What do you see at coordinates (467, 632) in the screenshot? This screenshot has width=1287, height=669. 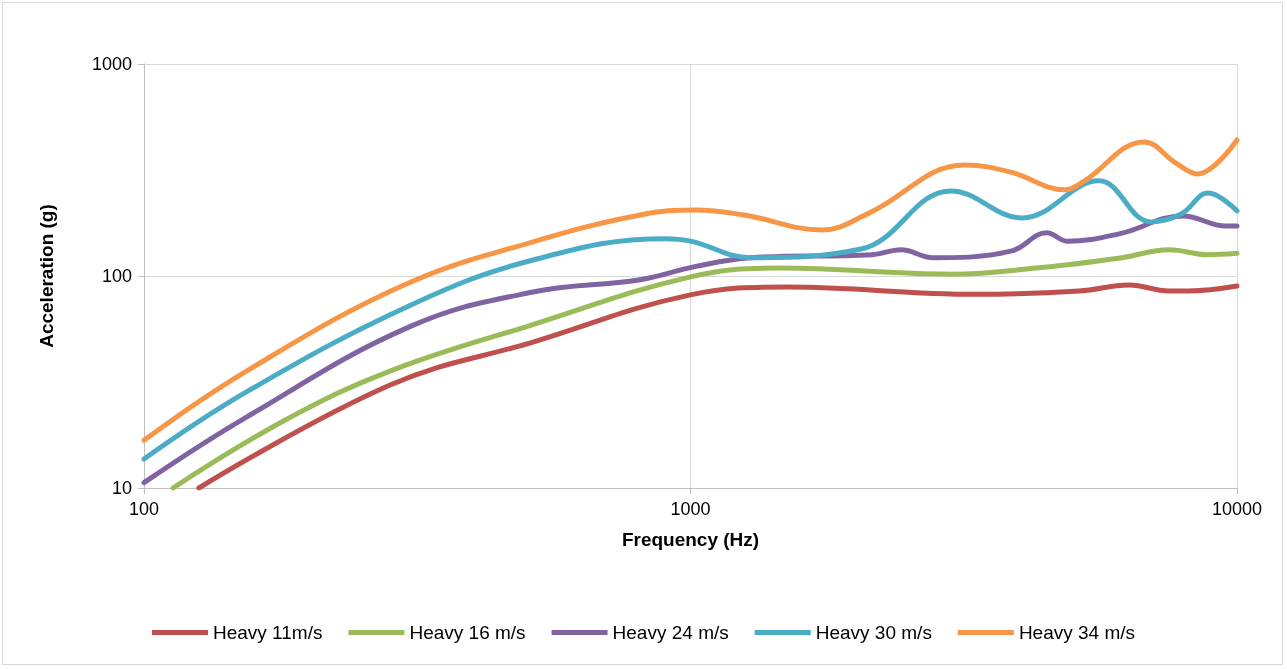 I see `legend-label: Heavy 16 m/s` at bounding box center [467, 632].